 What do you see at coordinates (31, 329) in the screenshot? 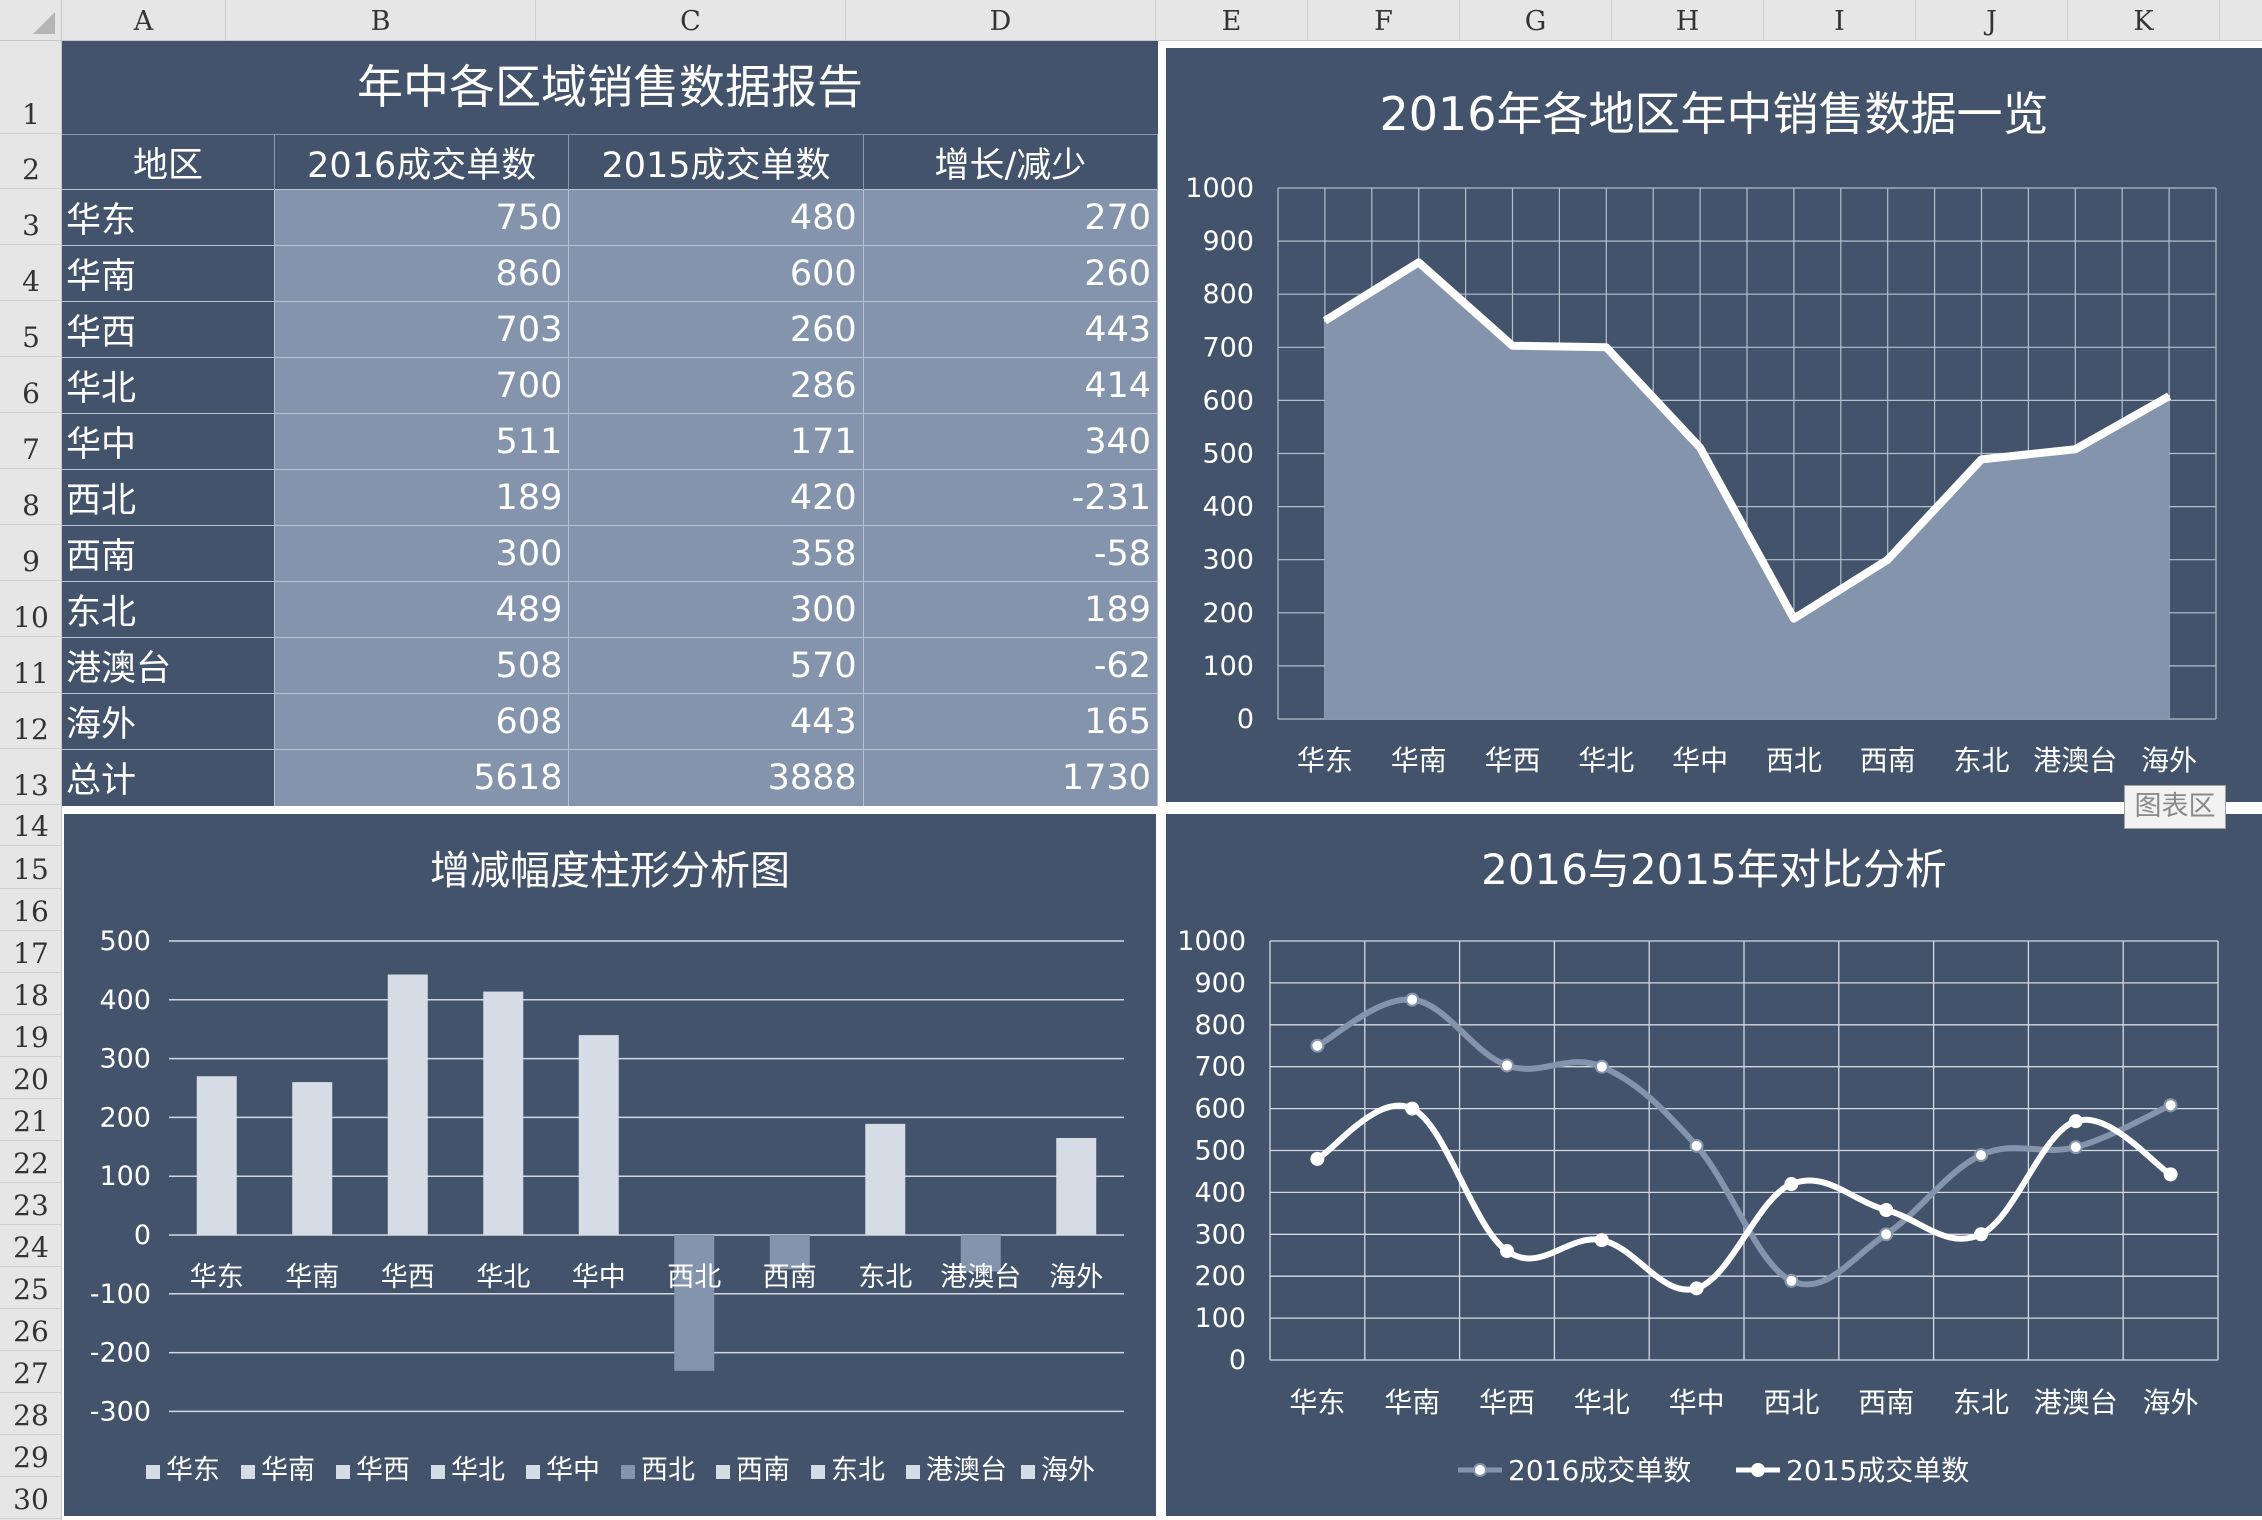
I see `row-header-5: 5` at bounding box center [31, 329].